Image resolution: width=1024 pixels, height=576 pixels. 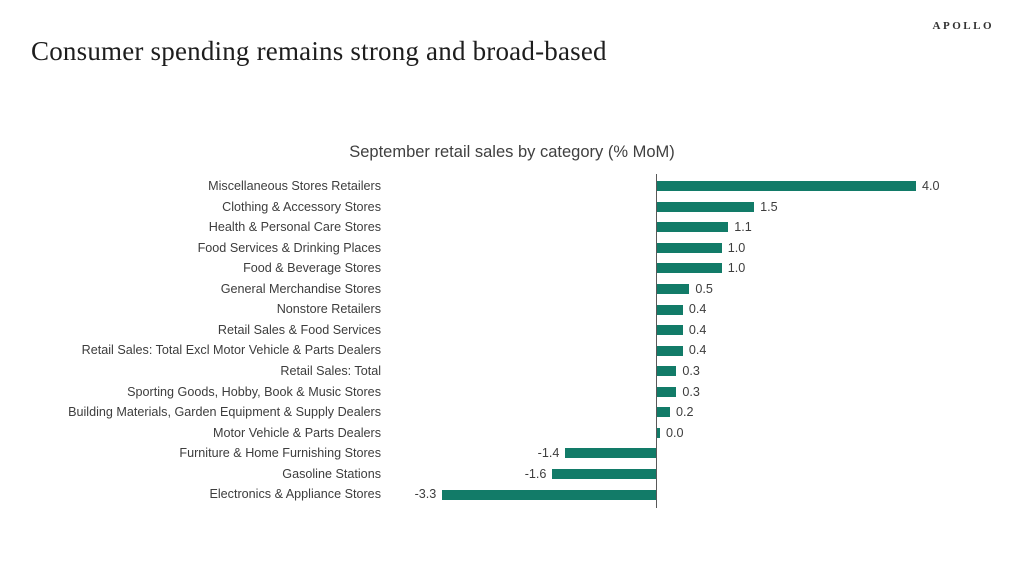 What do you see at coordinates (300, 288) in the screenshot?
I see `category-label: General Merchandise Stores` at bounding box center [300, 288].